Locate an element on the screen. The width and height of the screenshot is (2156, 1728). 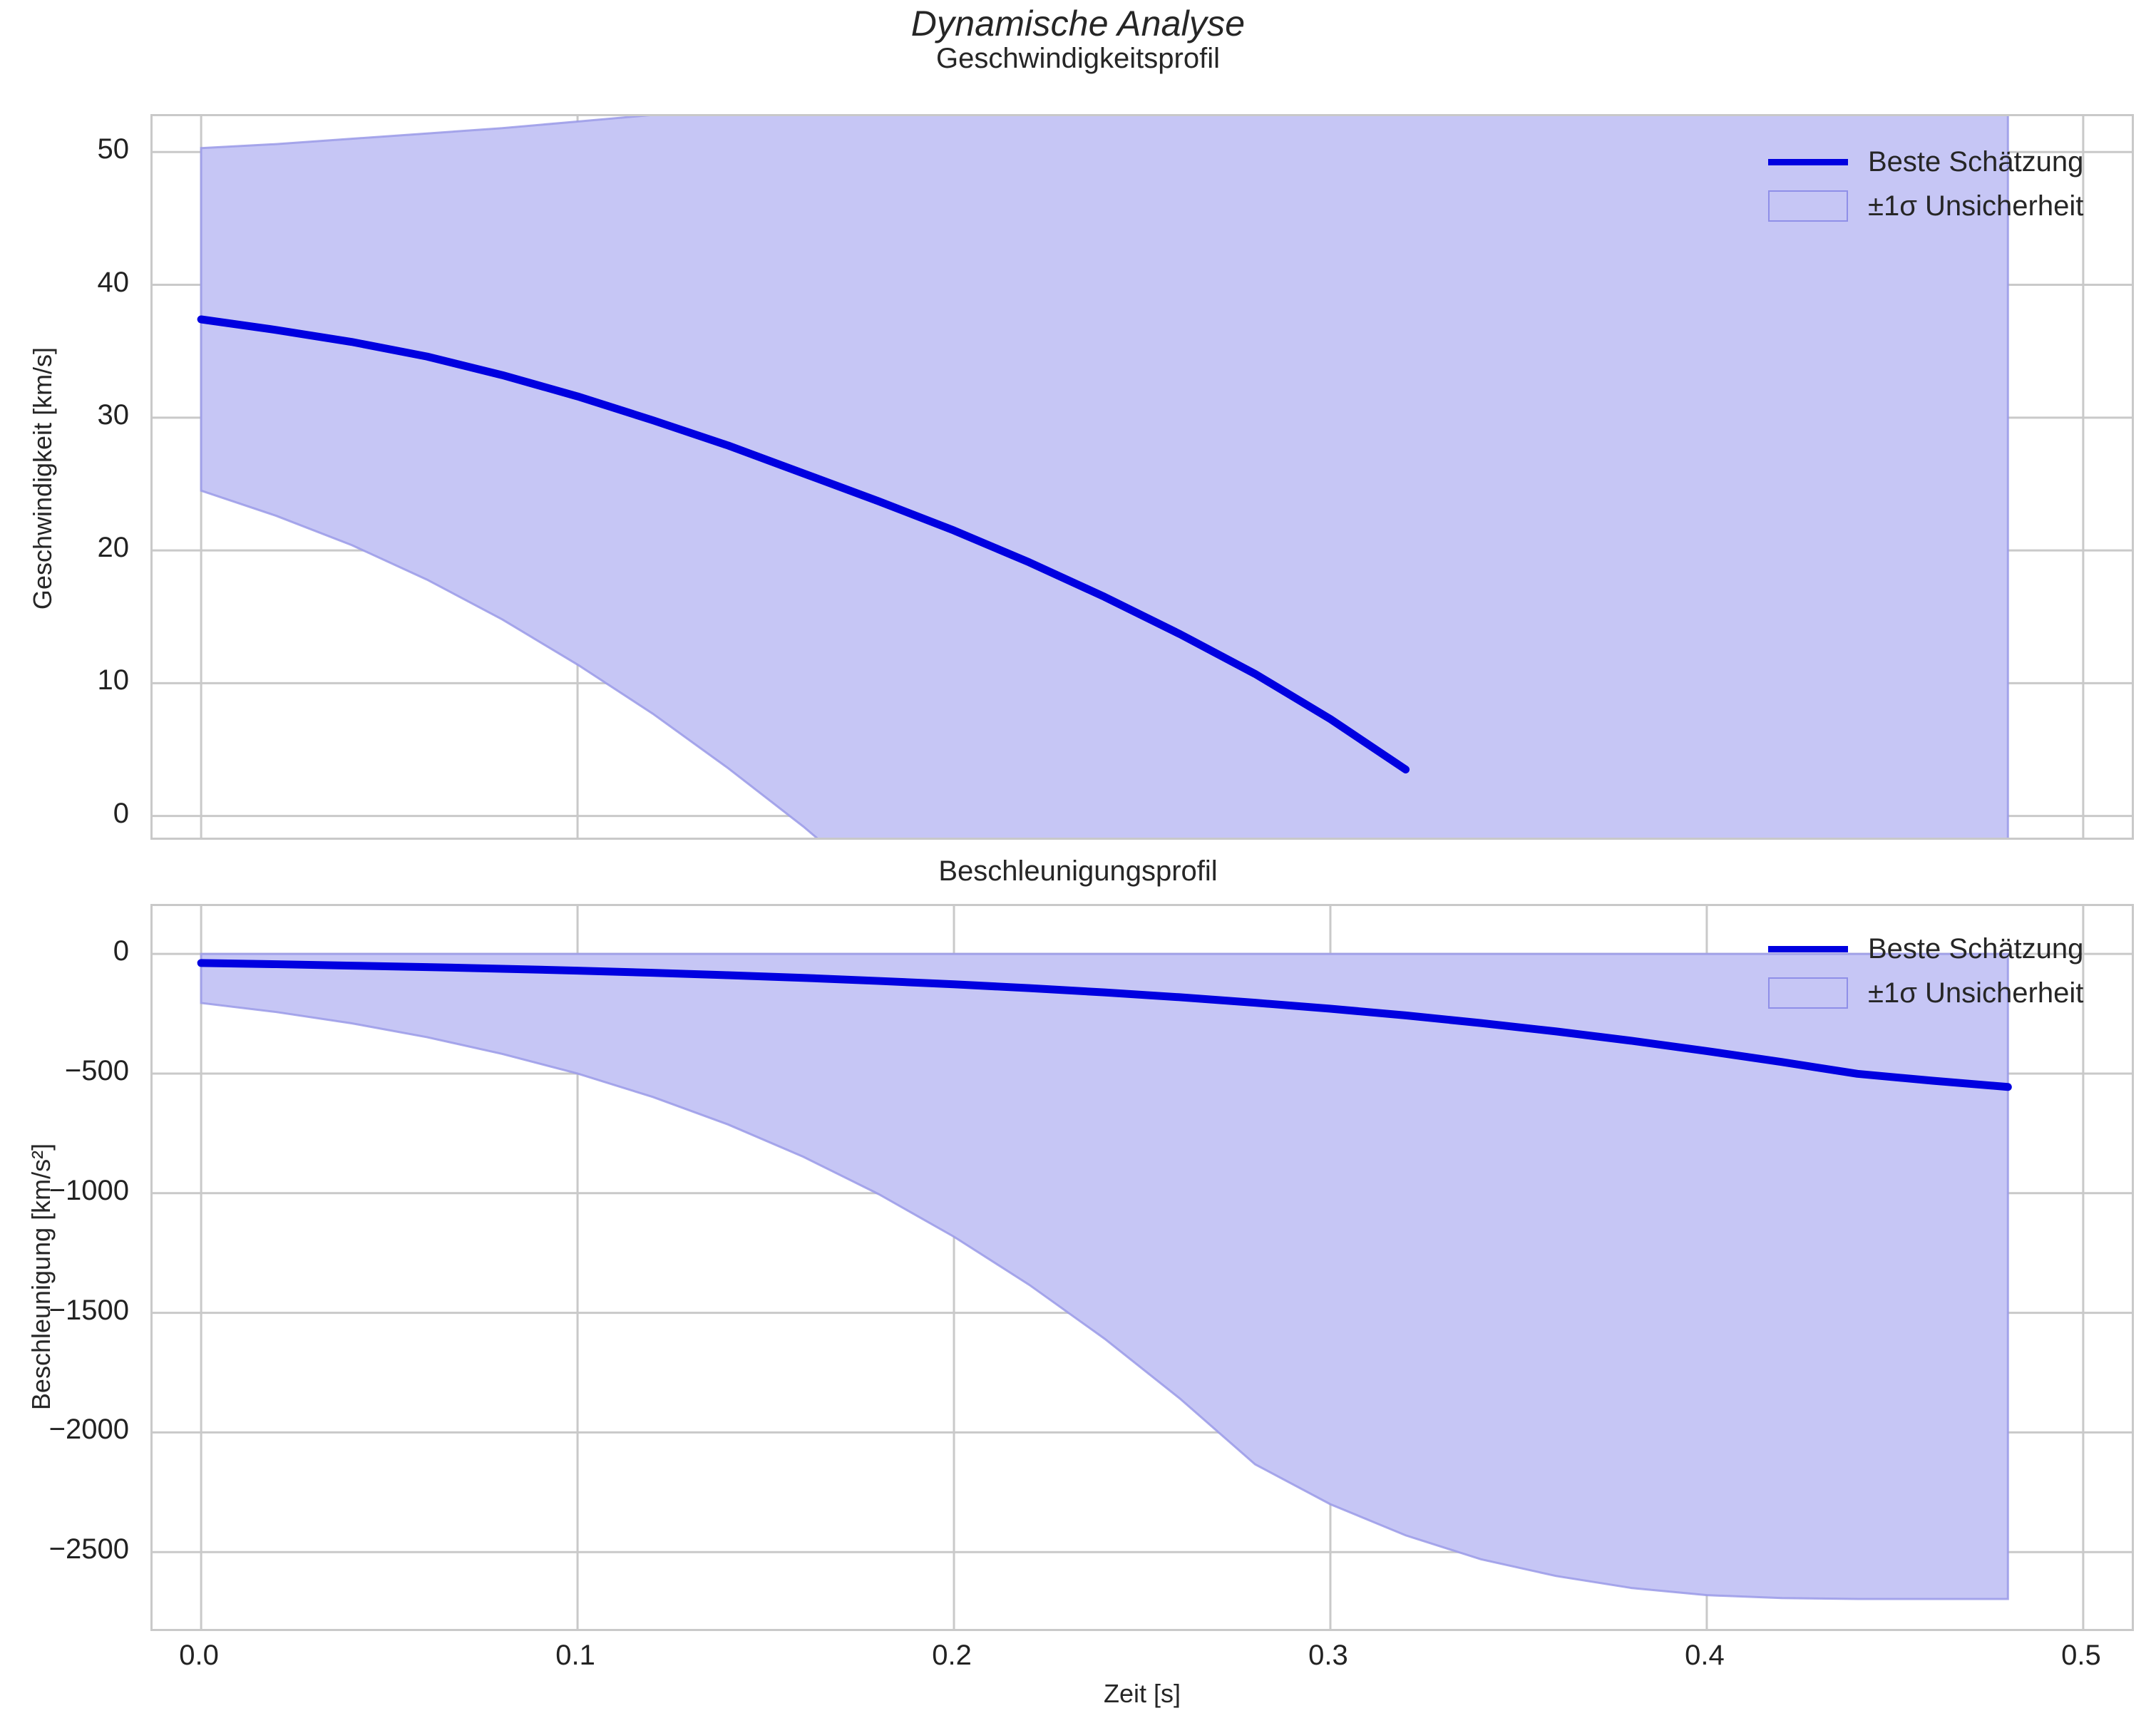
legend-row-line: Beste Schätzung is located at coordinates (1925, 162).